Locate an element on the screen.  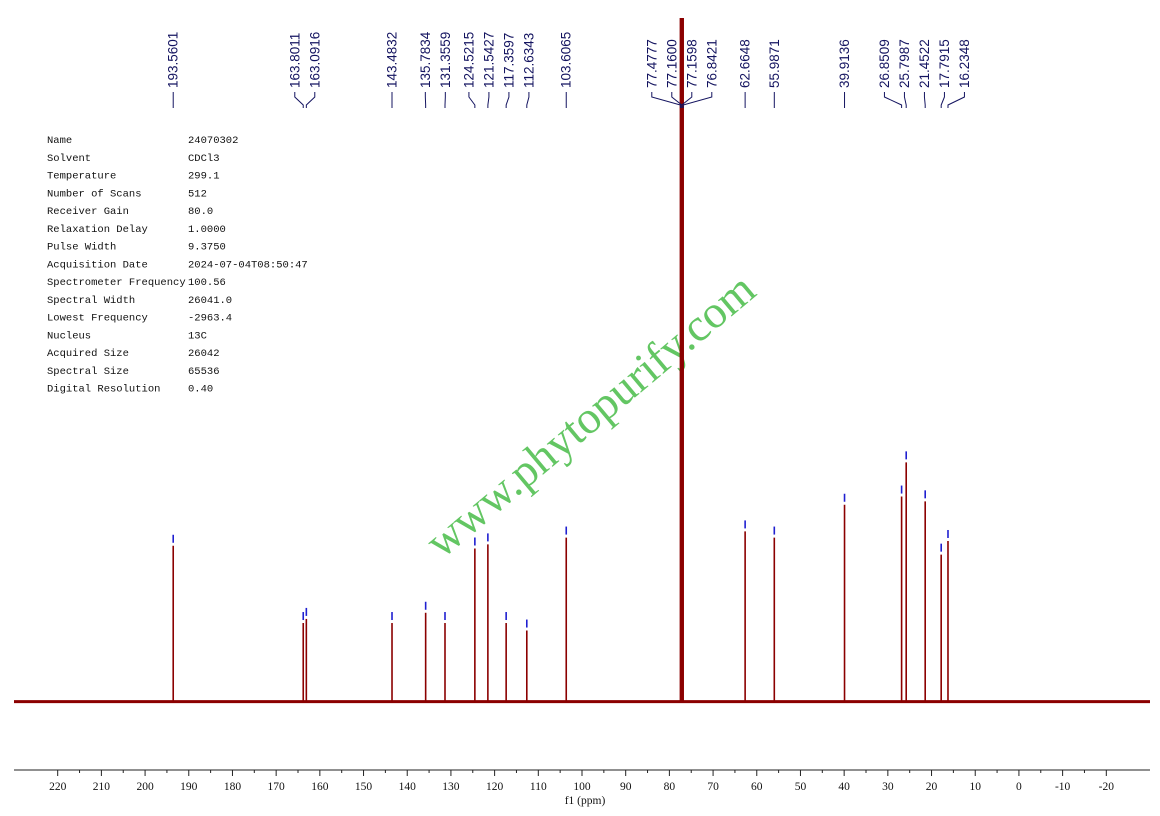
x-tick-label: 190 is located at coordinates (189, 787).